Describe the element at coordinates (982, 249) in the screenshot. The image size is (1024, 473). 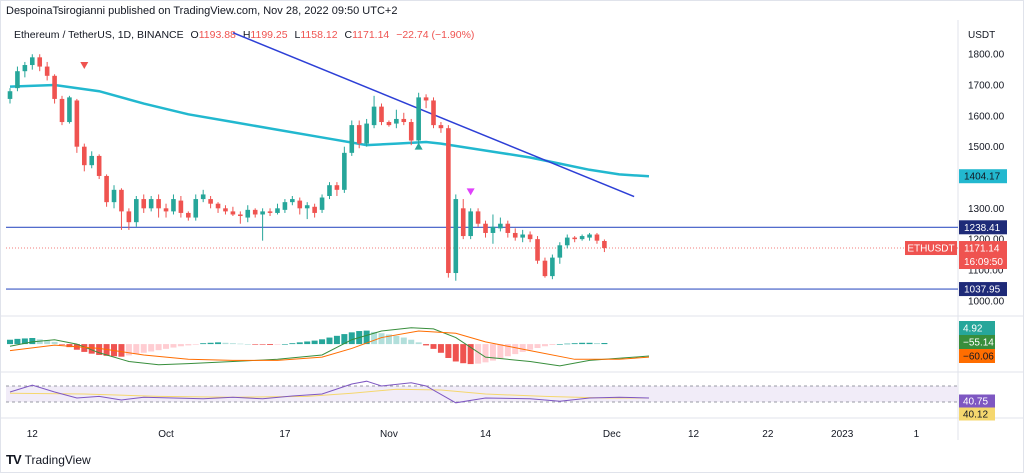
I see `current-price-label: 1171.14` at that location.